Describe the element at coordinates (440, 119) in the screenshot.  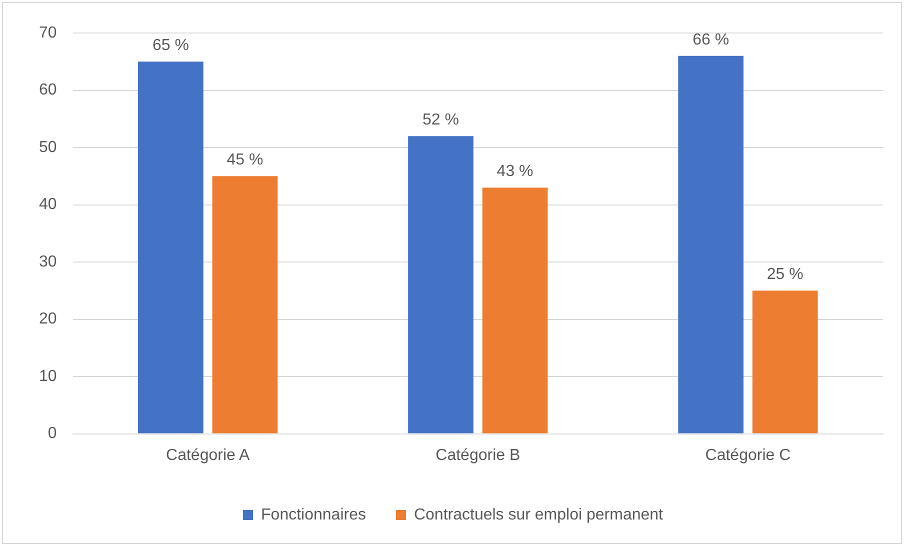
I see `data-label: 52 %` at that location.